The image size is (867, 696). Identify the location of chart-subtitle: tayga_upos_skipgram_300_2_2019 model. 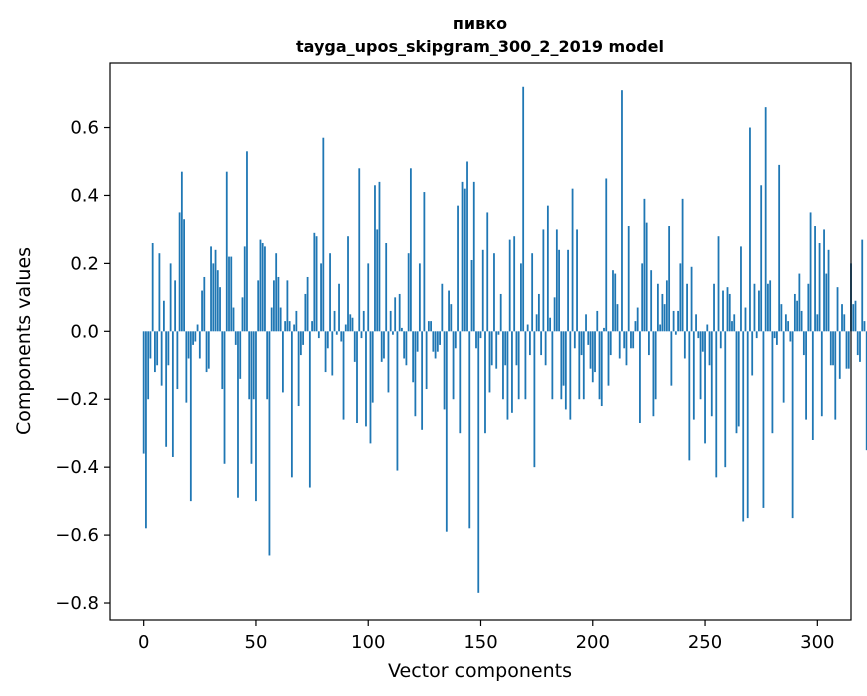
(480, 46).